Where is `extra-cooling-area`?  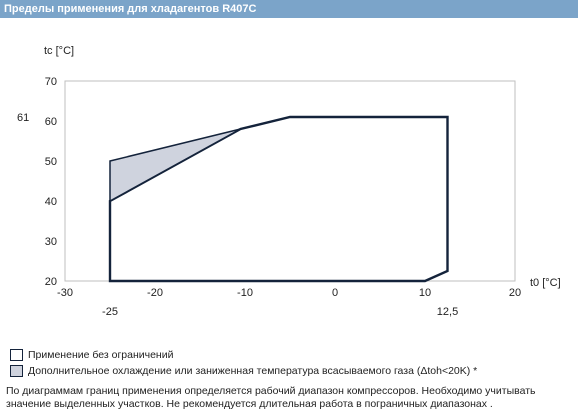 extra-cooling-area is located at coordinates (175, 165).